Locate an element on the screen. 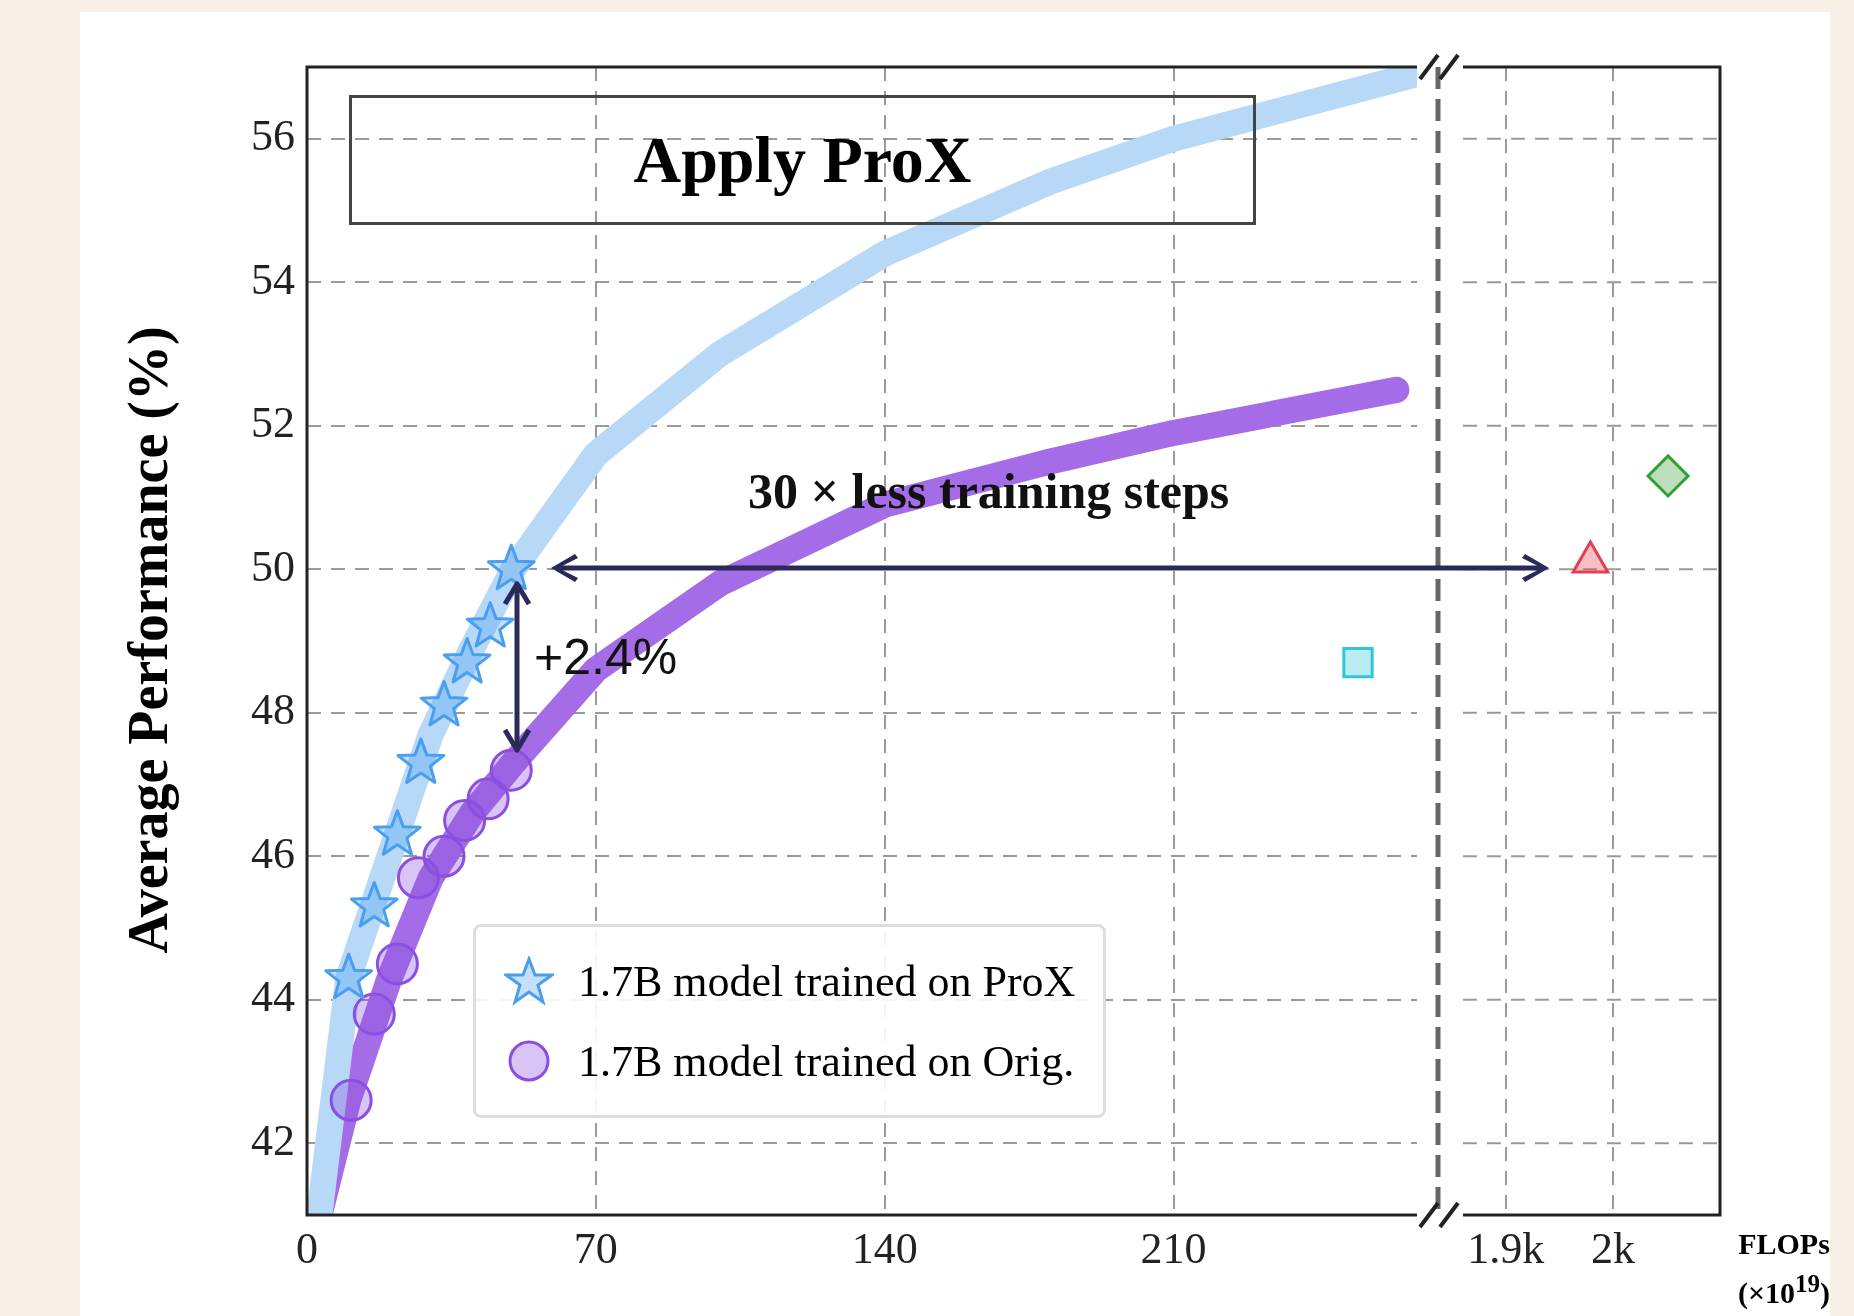  y-axis-title: Average Performance (%) is located at coordinates (148, 640).